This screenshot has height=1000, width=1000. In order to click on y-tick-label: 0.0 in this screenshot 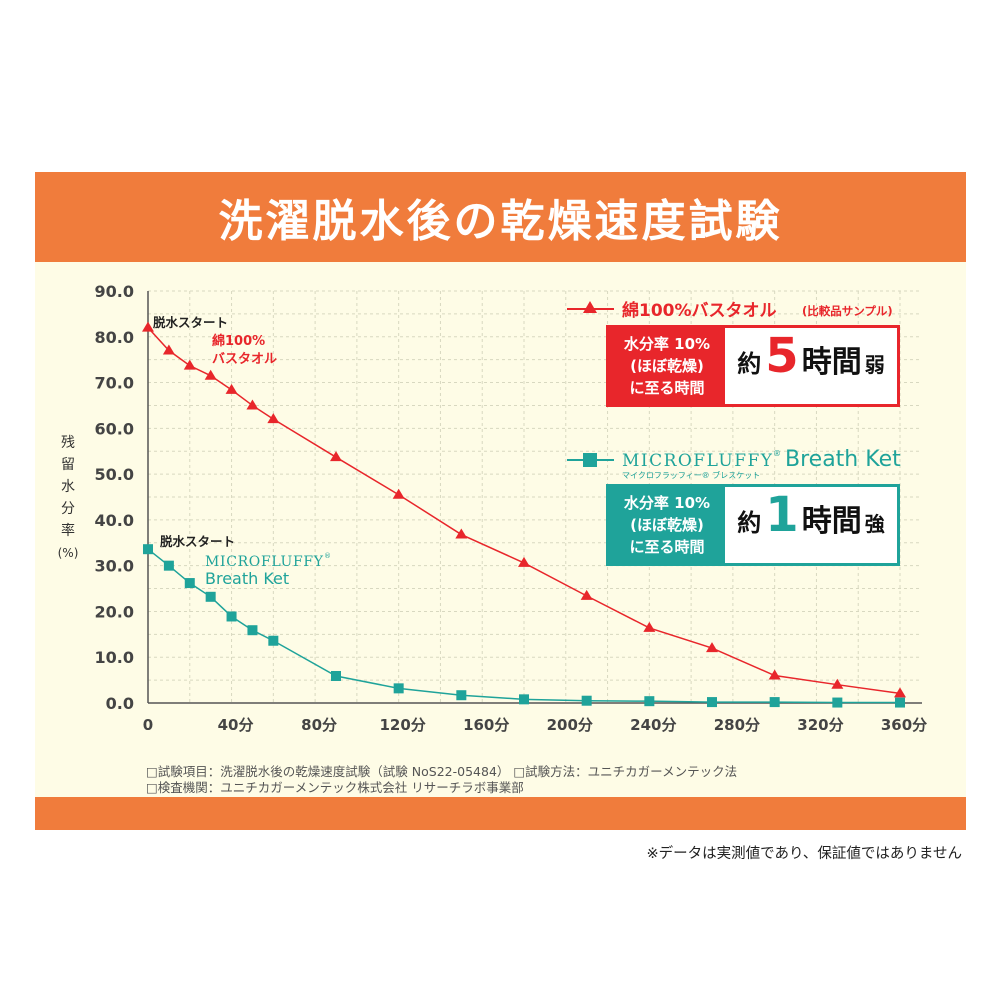, I will do `click(120, 703)`.